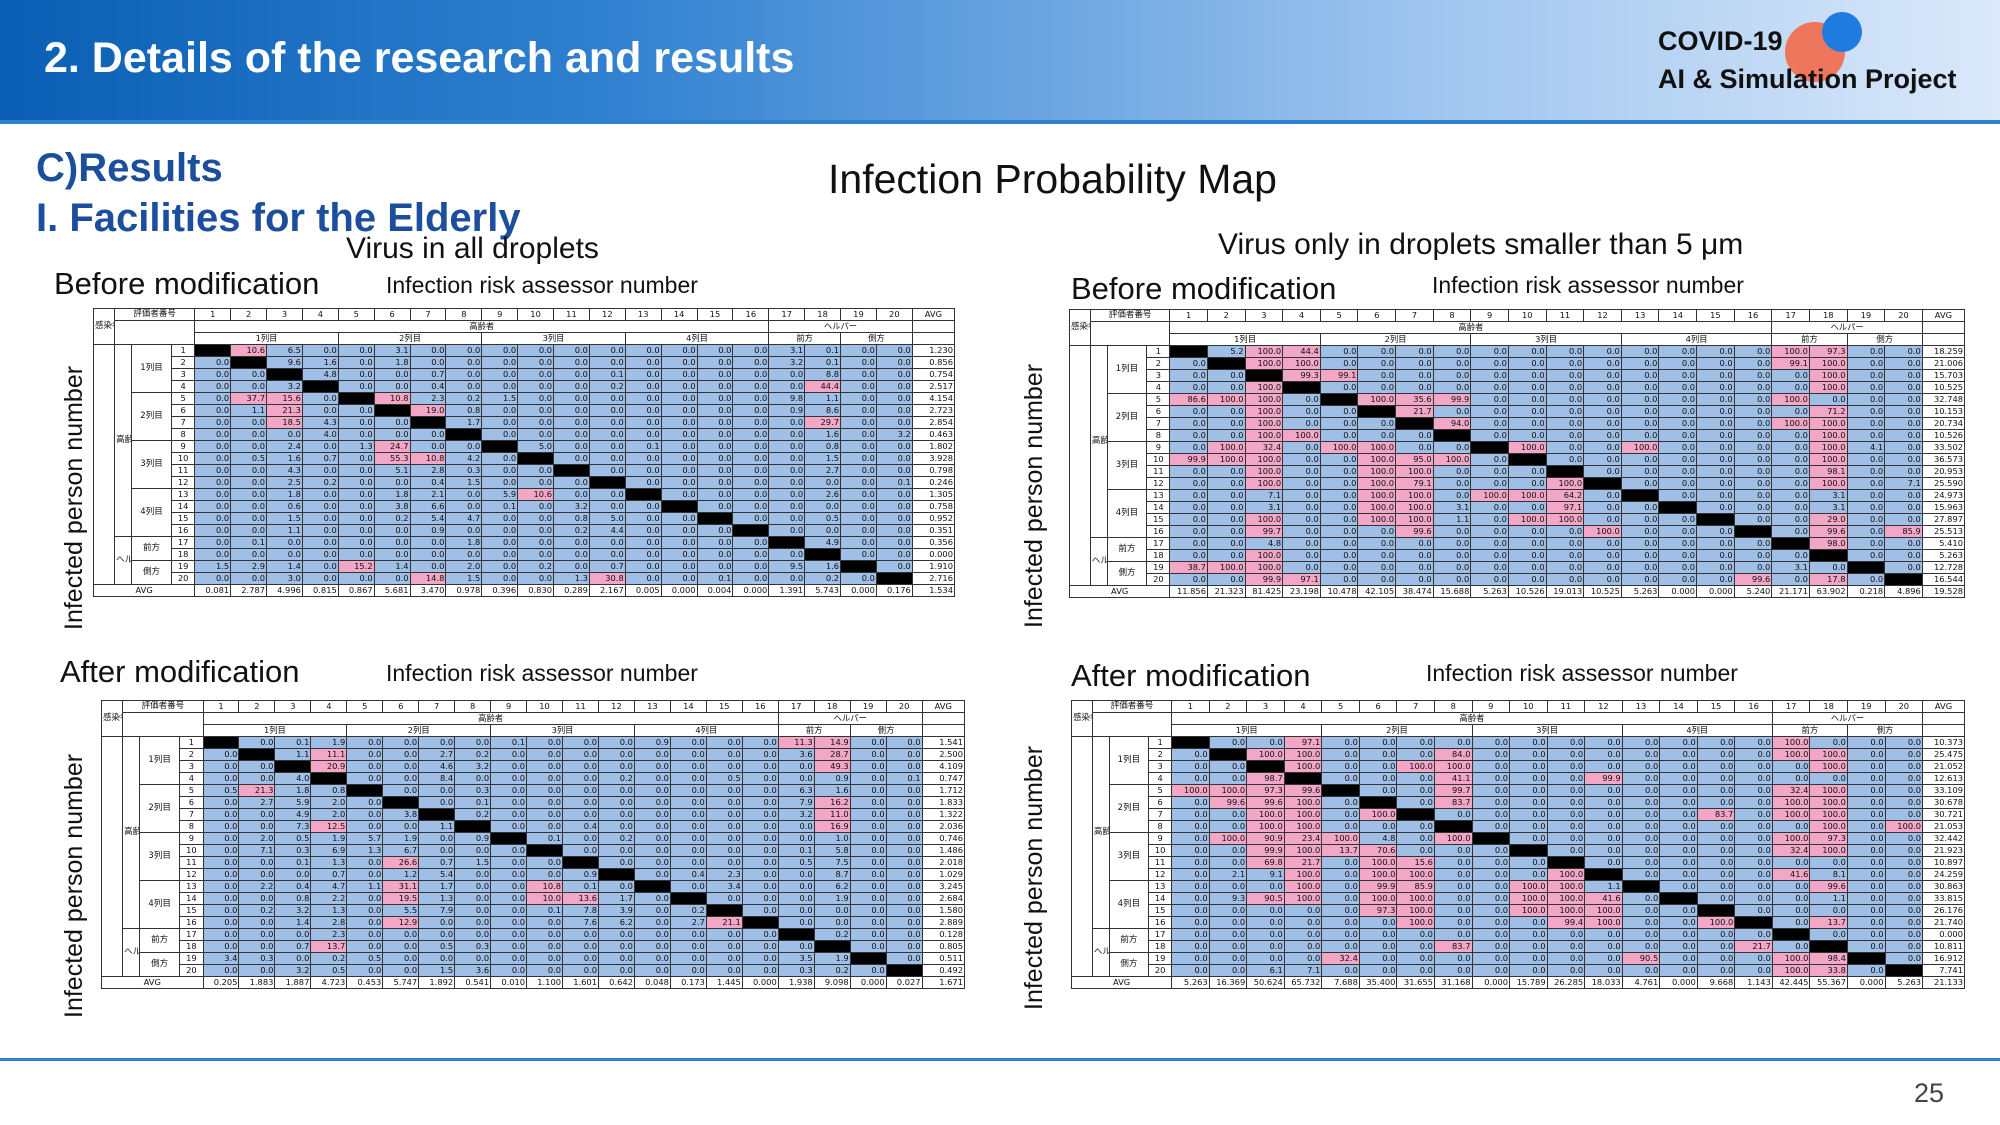  I want to click on probability-cell: 13.6, so click(580, 898).